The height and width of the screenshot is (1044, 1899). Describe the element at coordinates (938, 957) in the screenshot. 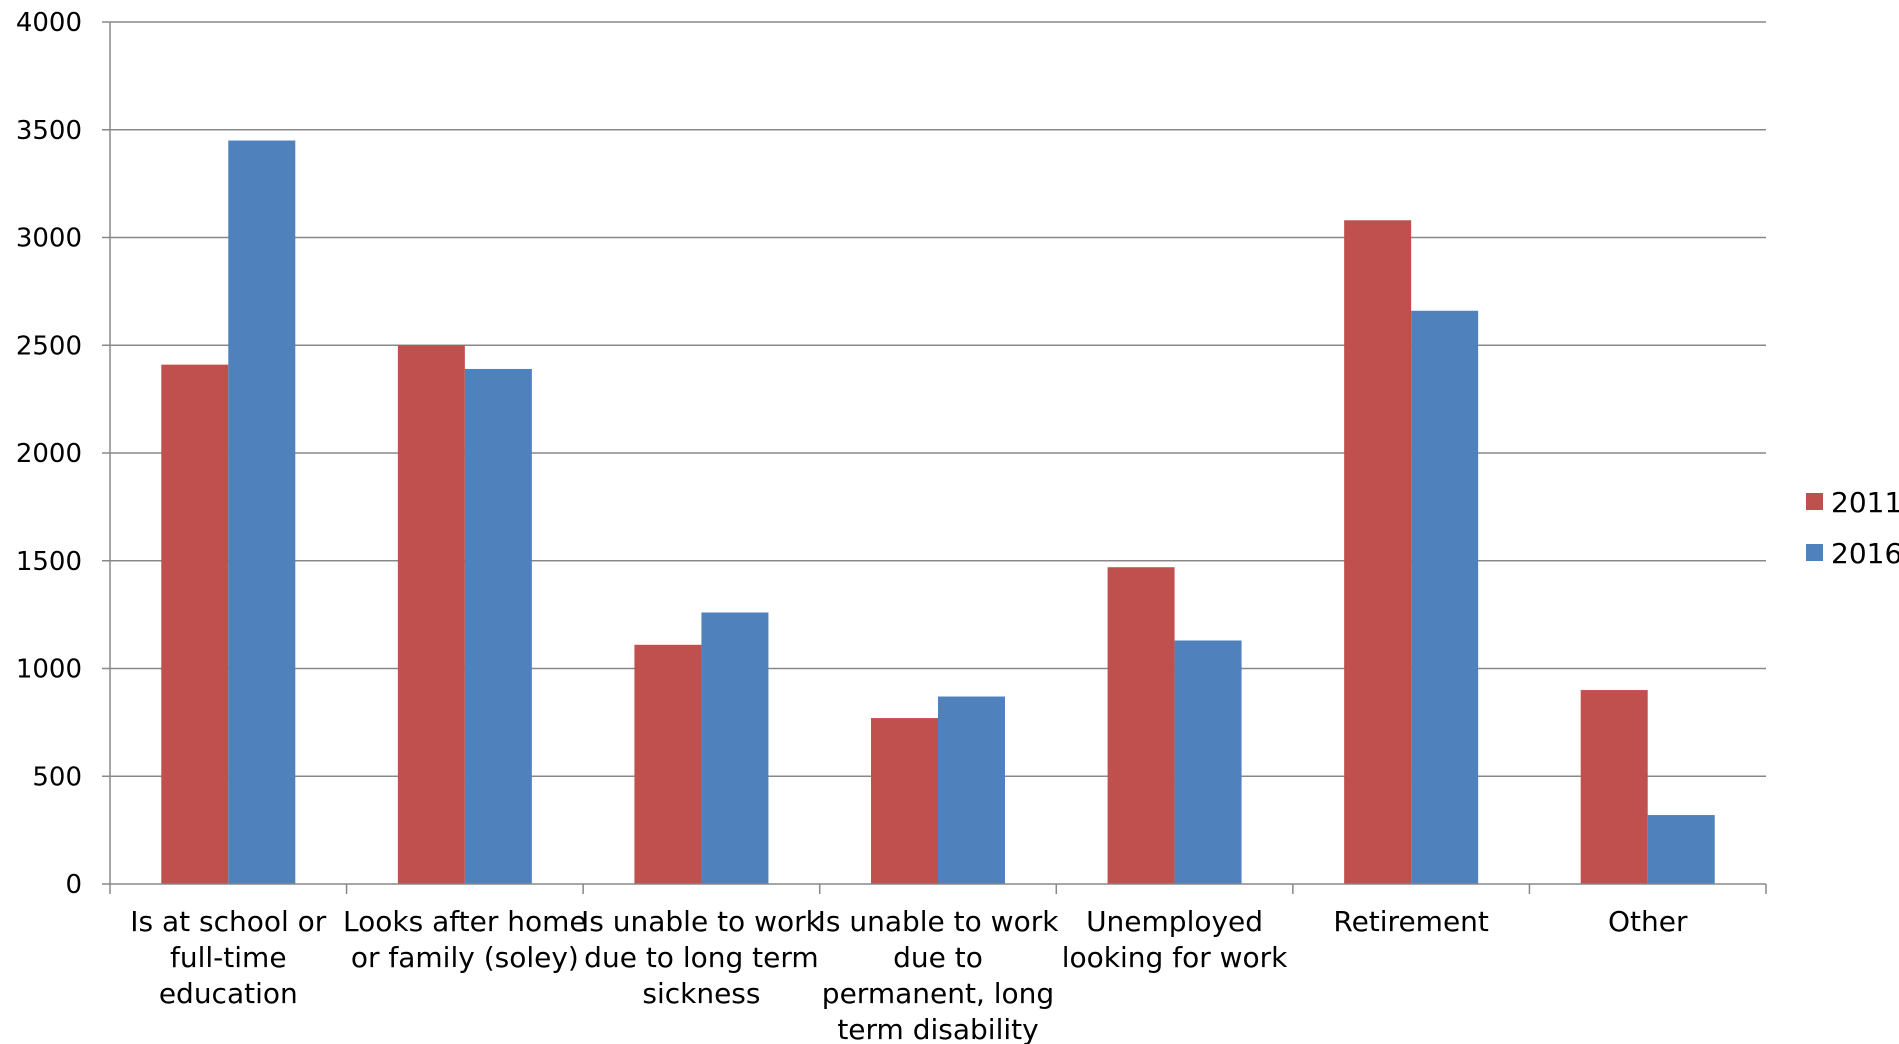

I see `category-label-line: due to` at that location.